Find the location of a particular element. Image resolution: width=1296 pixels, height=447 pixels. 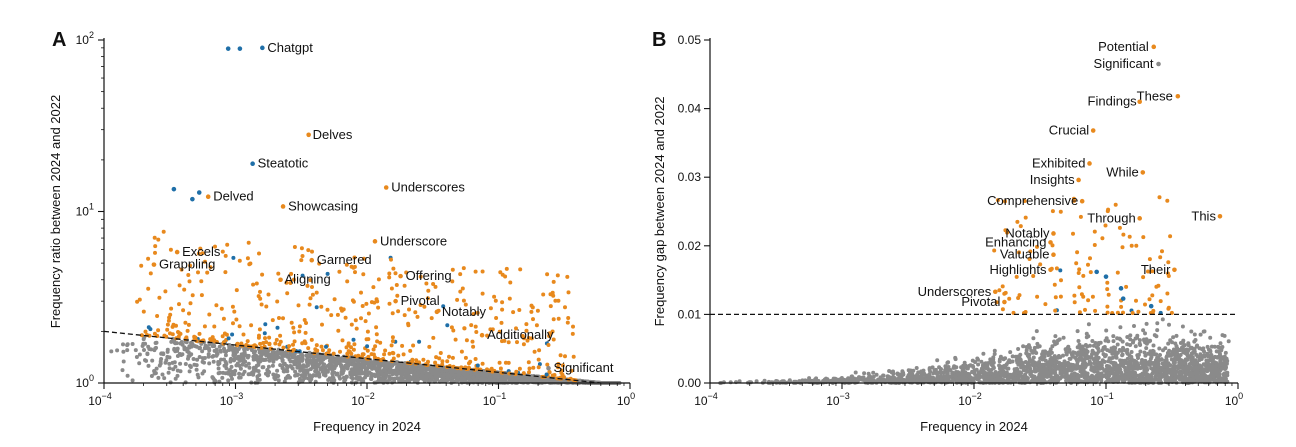

labeled-point-offering is located at coordinates (400, 276).